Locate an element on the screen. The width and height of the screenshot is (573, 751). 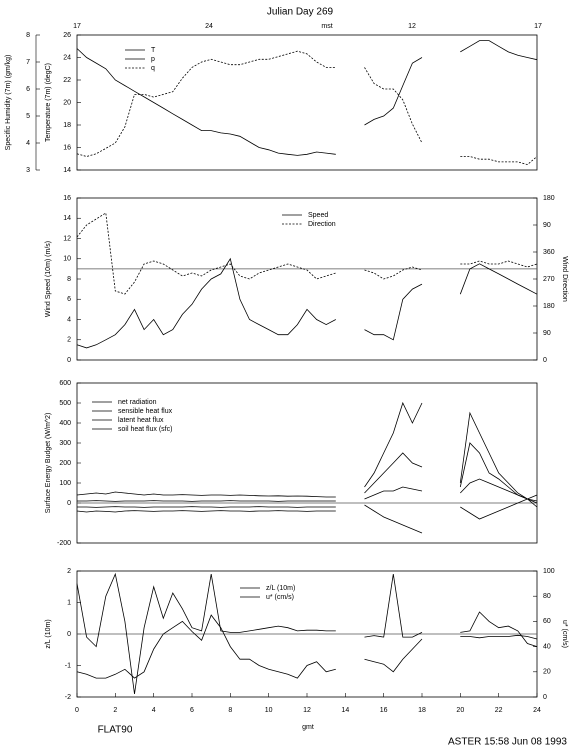
top-axis-label: 24 is located at coordinates (209, 26).